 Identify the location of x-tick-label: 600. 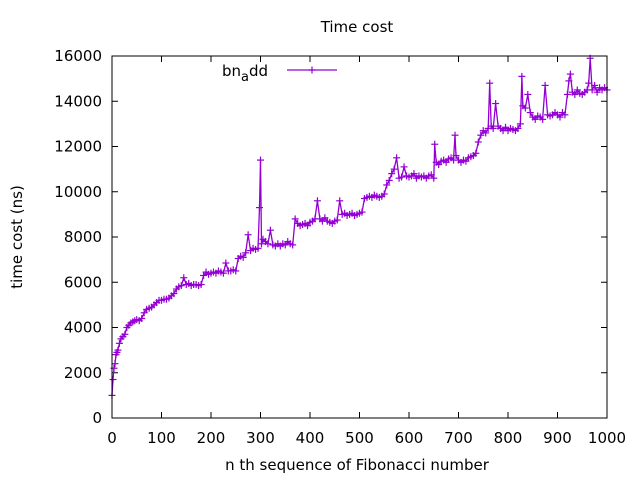
(409, 438).